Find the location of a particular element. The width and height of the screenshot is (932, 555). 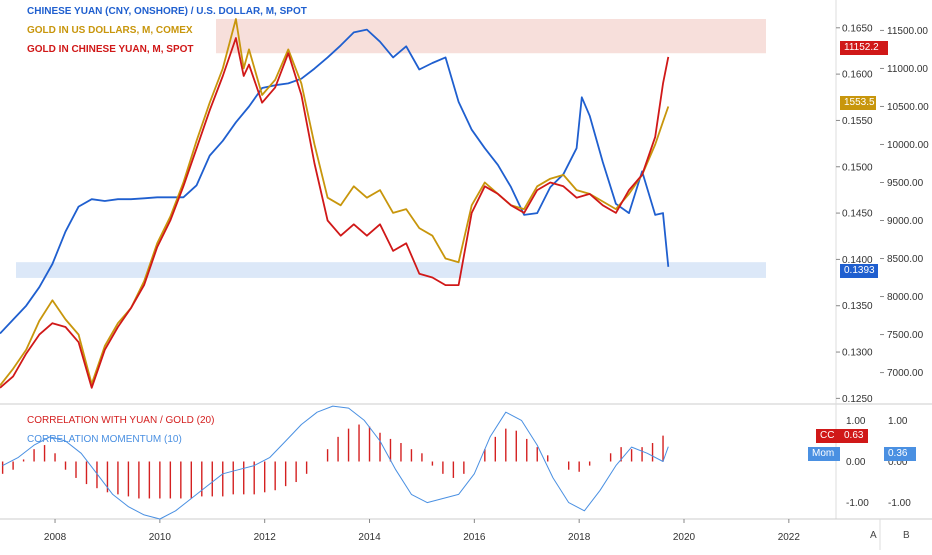

y-left-tick-label: 0.1250 is located at coordinates (857, 399).